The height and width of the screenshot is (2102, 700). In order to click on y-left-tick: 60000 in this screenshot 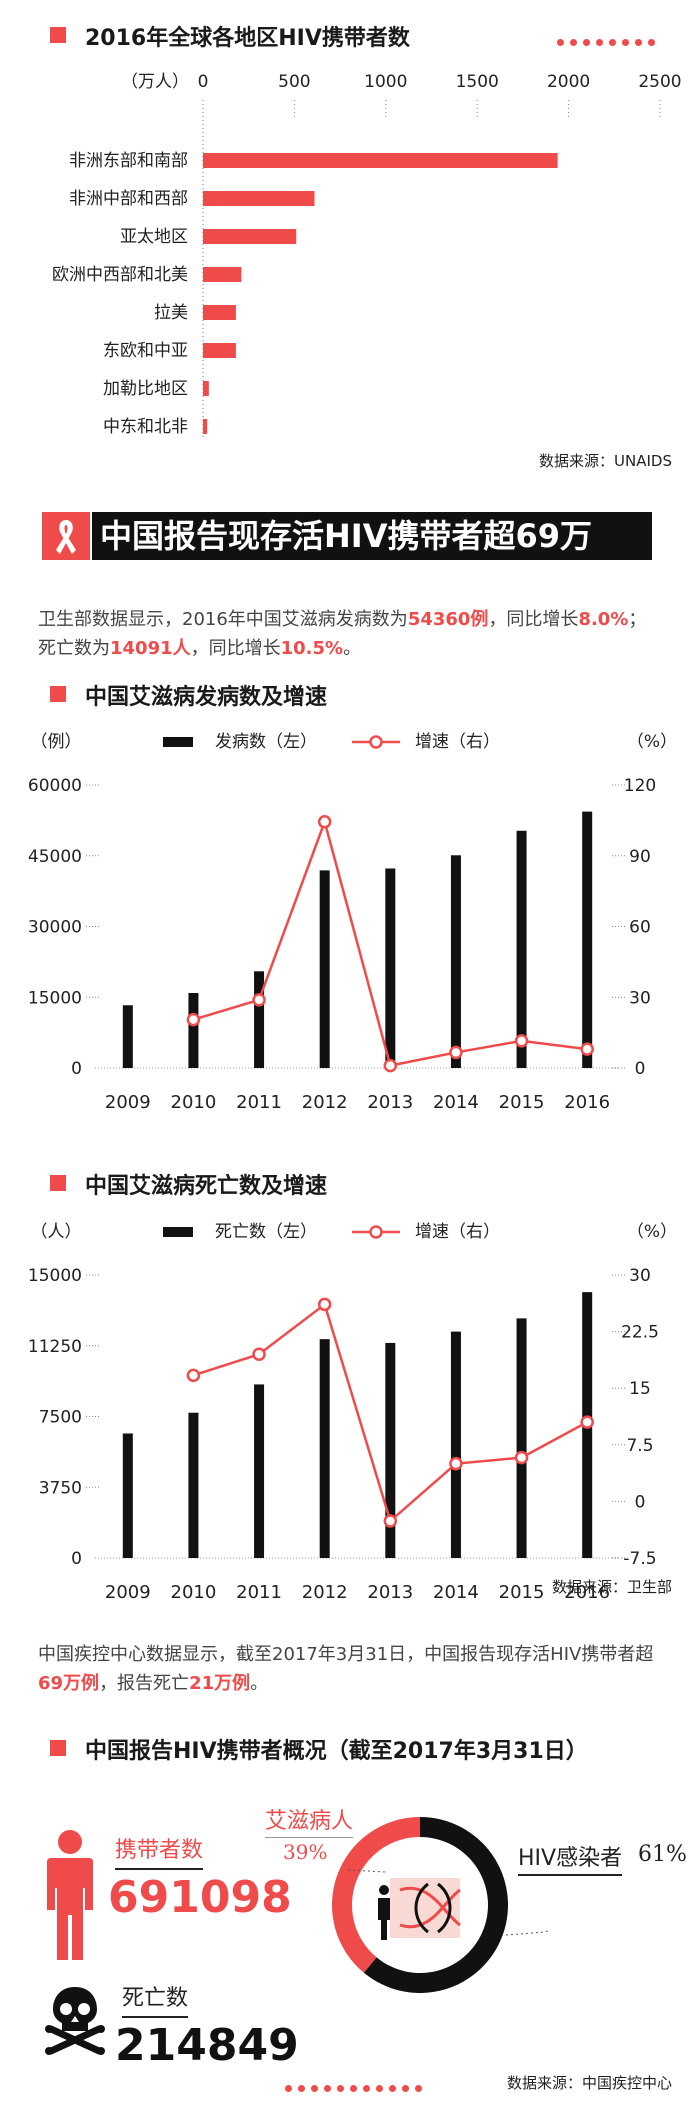, I will do `click(55, 786)`.